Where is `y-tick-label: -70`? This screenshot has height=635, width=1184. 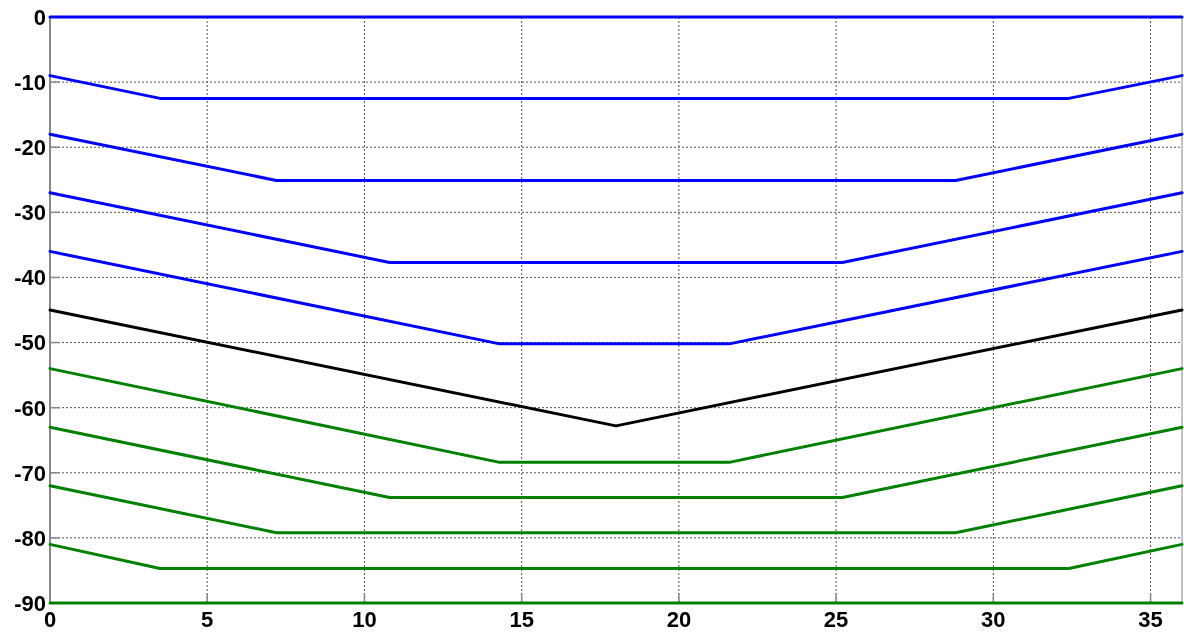
y-tick-label: -70 is located at coordinates (30, 473).